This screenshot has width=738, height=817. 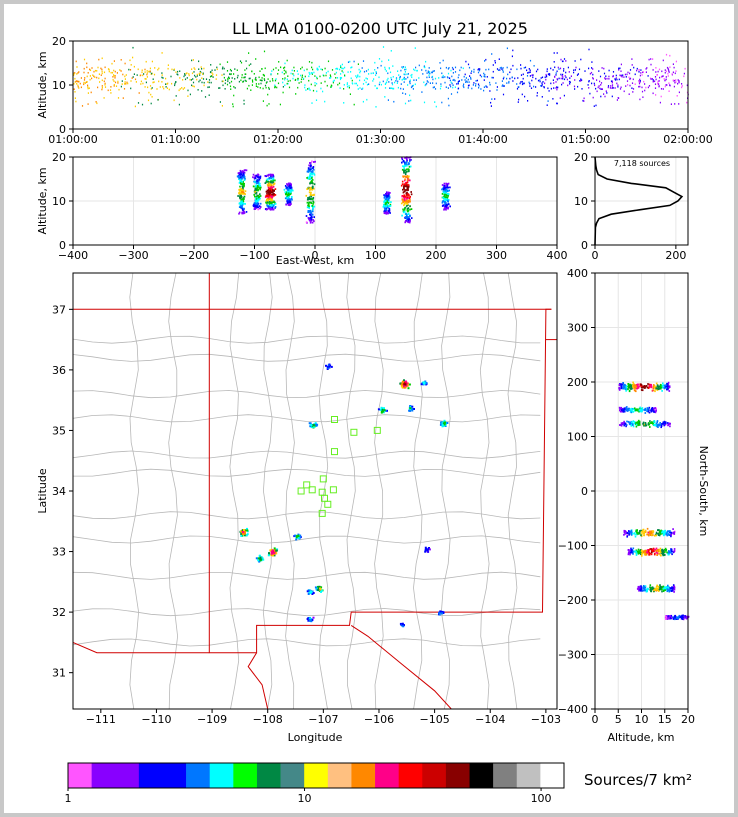 I want to click on lma-stations, so click(x=339, y=466).